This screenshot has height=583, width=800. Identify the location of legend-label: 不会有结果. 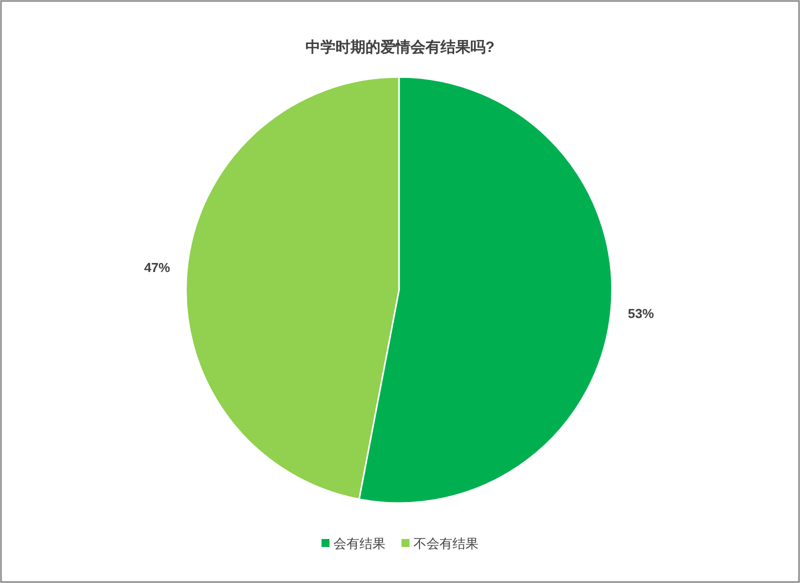
(446, 543).